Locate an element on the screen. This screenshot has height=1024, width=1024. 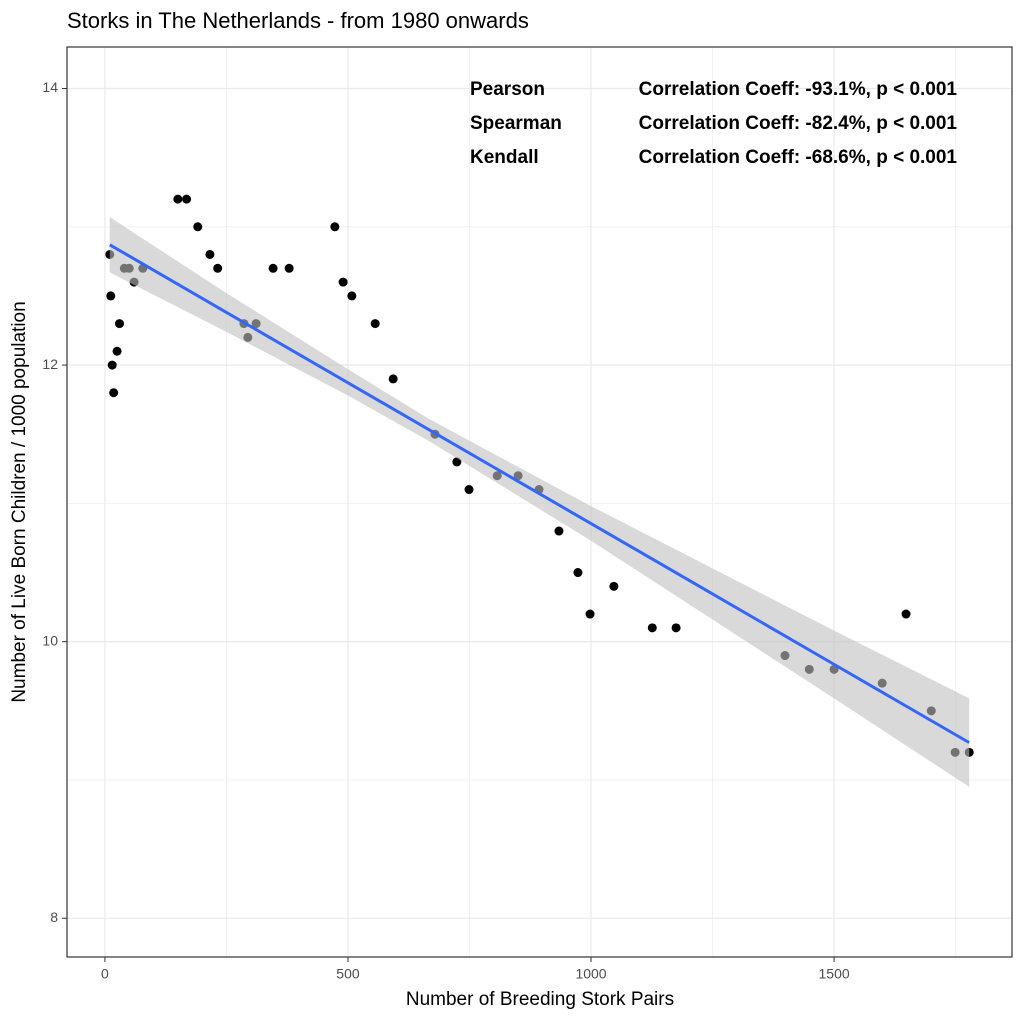
annotation-text: Correlation Coeff: -68.6%, p < 0.001 is located at coordinates (798, 157).